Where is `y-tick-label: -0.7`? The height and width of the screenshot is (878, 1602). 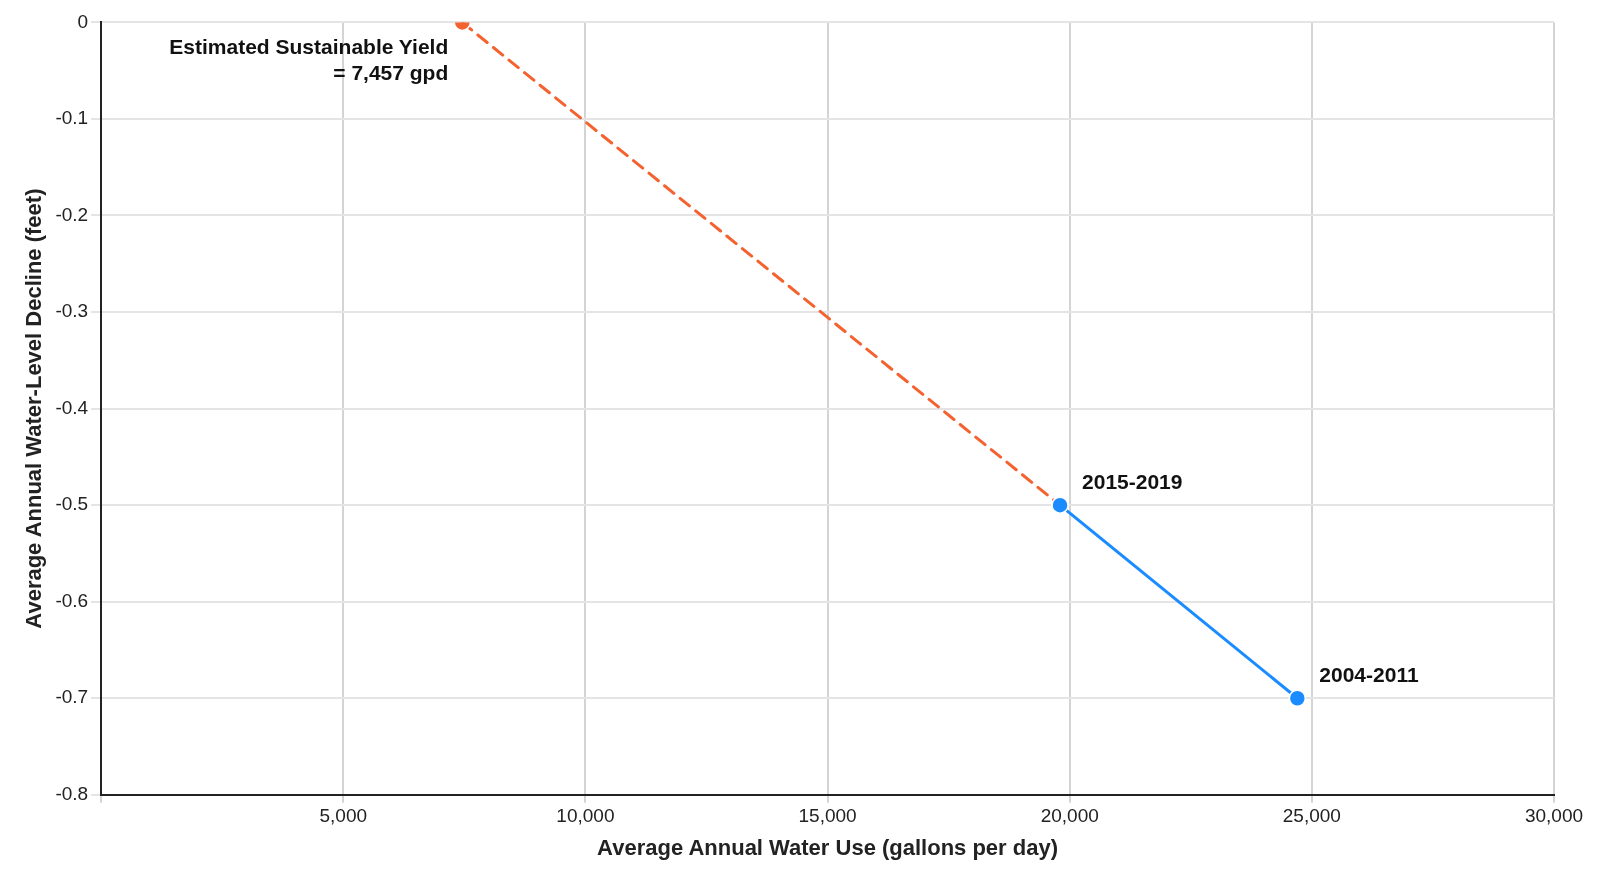 y-tick-label: -0.7 is located at coordinates (72, 697).